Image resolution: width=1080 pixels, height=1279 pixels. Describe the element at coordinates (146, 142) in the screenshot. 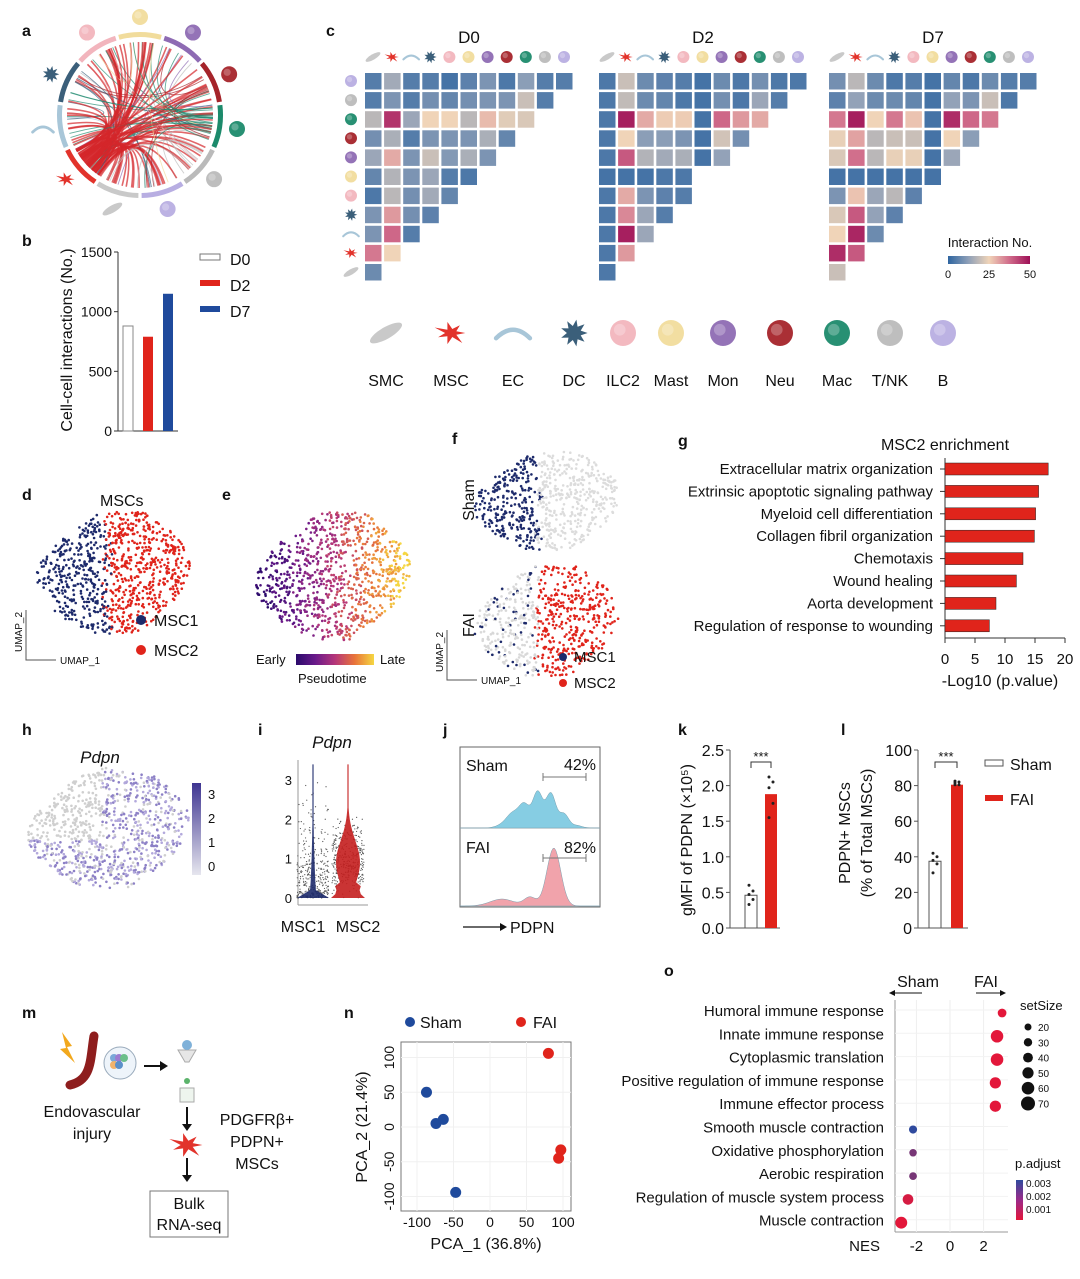

I see `chord-link` at that location.